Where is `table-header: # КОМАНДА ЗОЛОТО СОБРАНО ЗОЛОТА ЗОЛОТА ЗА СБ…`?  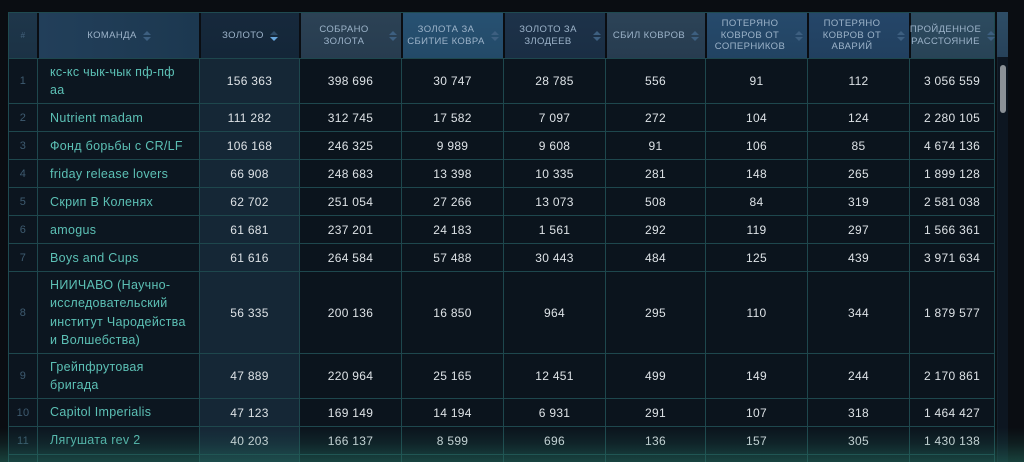 table-header: # КОМАНДА ЗОЛОТО СОБРАНО ЗОЛОТА ЗОЛОТА ЗА СБ… is located at coordinates (502, 35).